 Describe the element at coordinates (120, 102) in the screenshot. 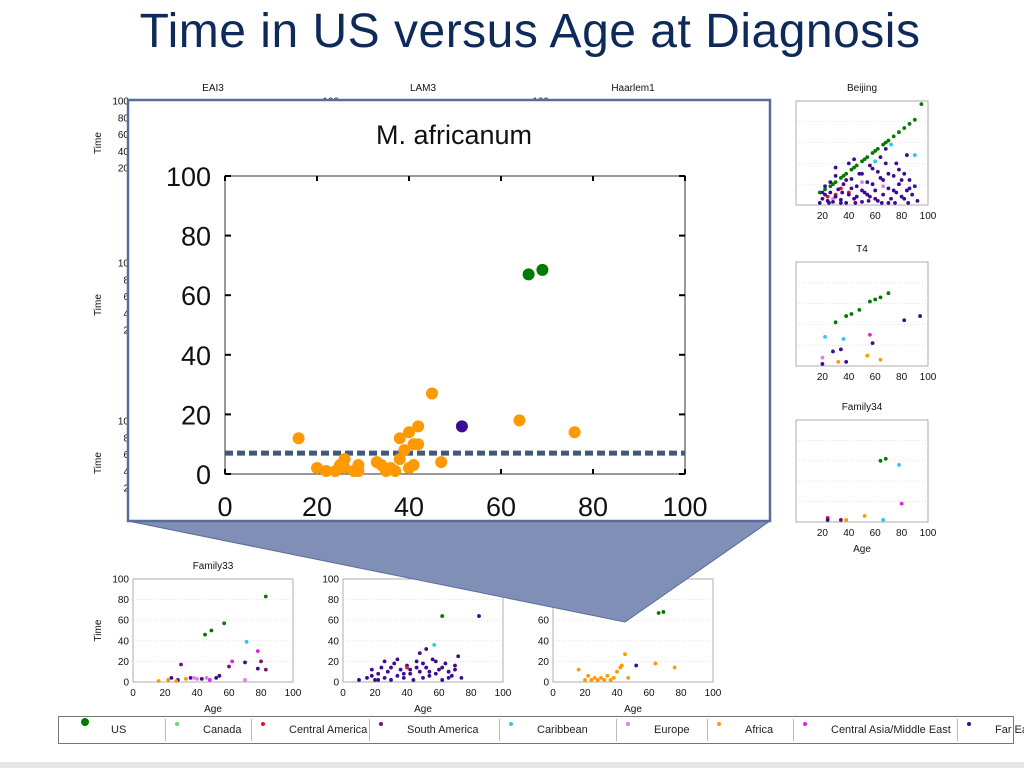

I see `y-tick-label: 100` at that location.